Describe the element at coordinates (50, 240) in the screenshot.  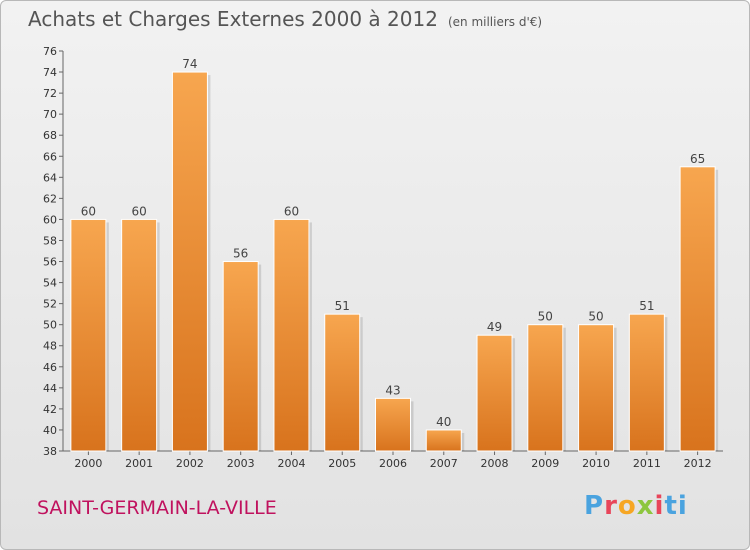
I see `y-tick-label: 58` at that location.